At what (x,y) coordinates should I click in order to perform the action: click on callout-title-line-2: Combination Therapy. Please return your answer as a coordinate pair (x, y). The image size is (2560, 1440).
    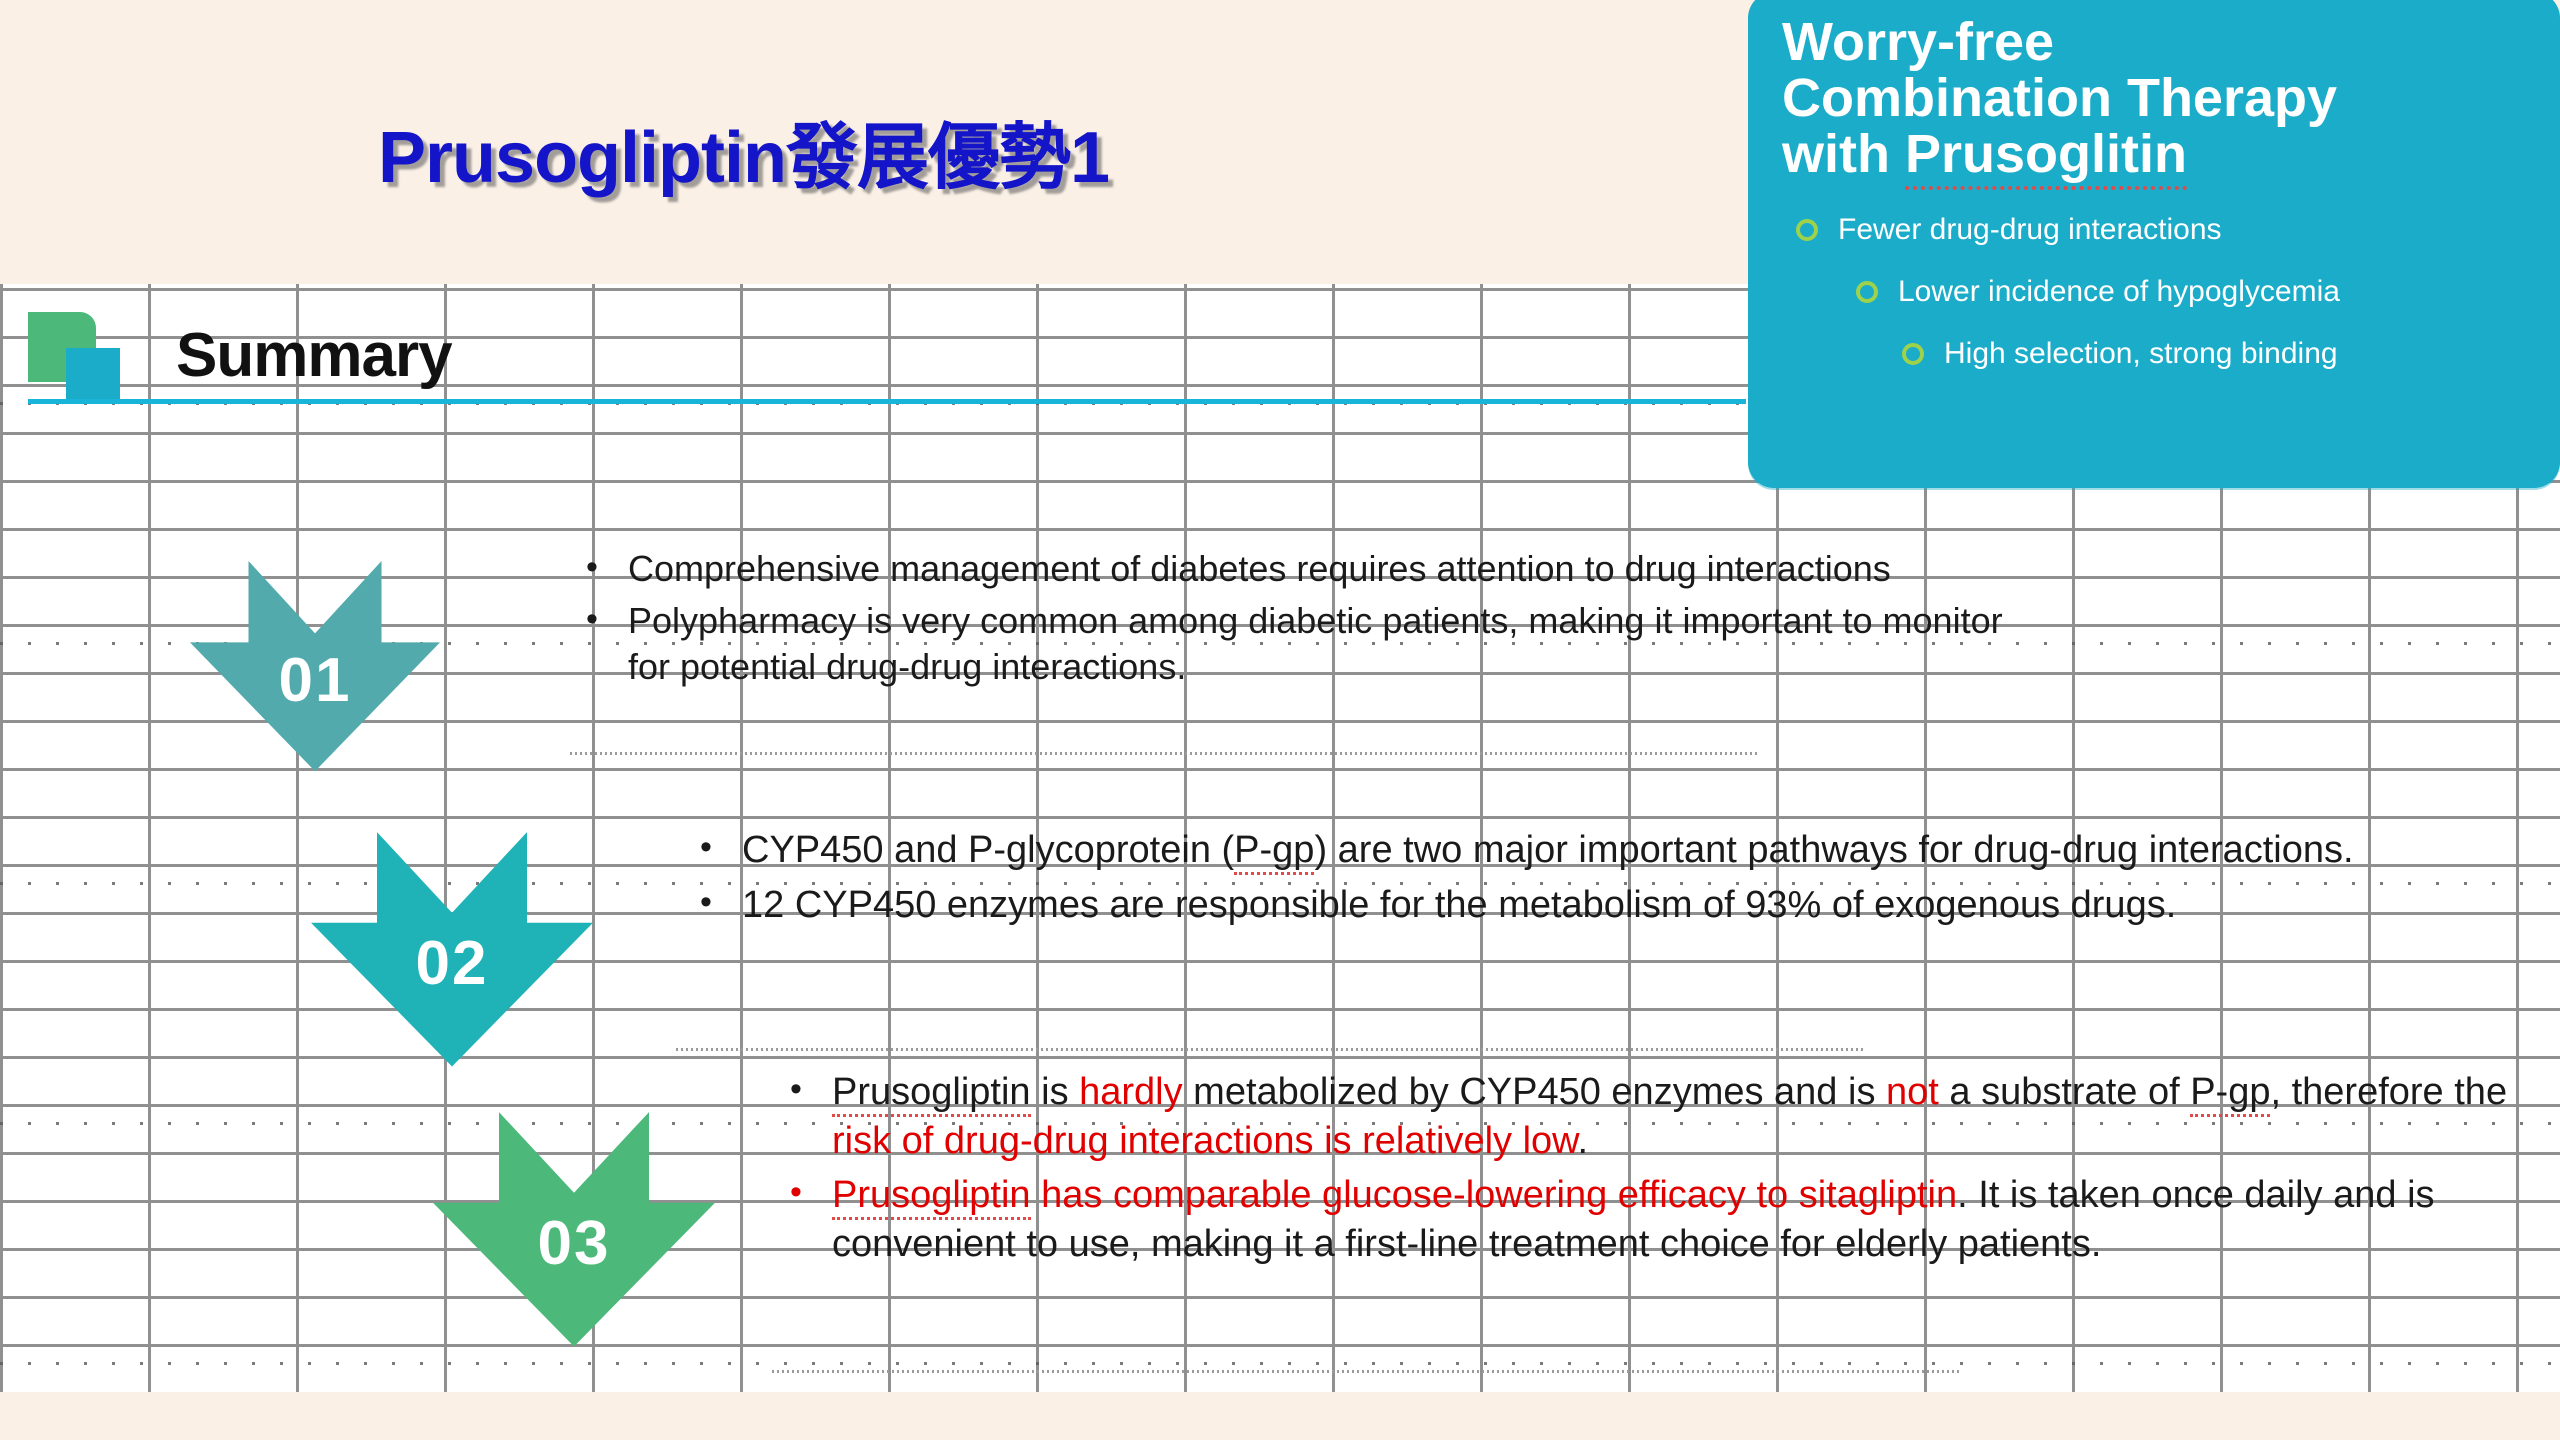
    Looking at the image, I should click on (2060, 98).